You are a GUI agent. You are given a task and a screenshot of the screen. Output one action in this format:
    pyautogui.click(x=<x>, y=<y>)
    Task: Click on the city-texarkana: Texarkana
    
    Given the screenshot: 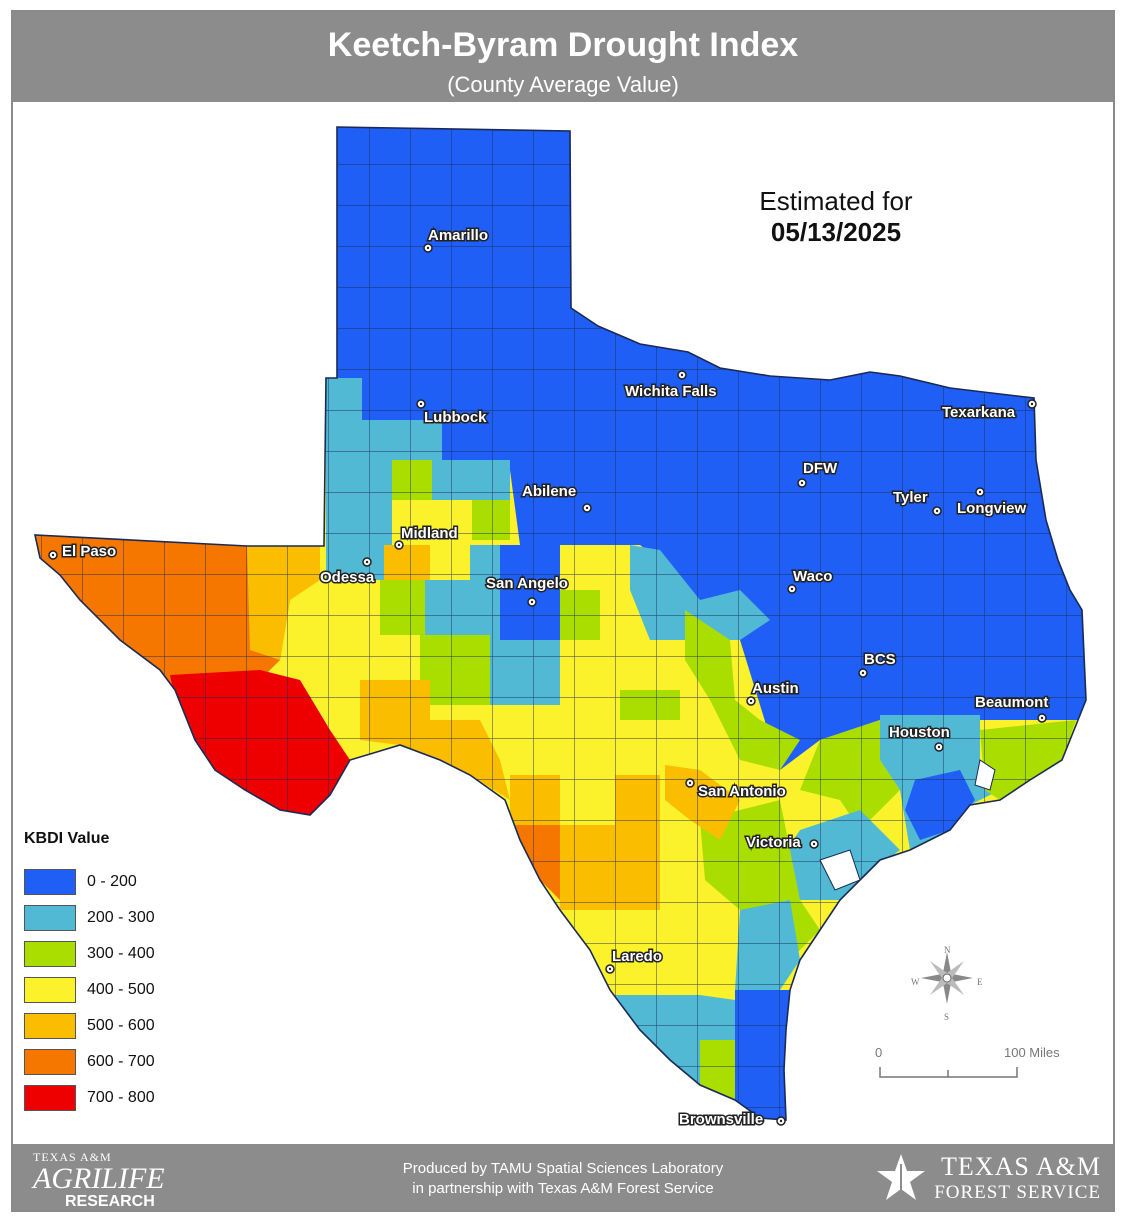 What is the action you would take?
    pyautogui.click(x=989, y=411)
    